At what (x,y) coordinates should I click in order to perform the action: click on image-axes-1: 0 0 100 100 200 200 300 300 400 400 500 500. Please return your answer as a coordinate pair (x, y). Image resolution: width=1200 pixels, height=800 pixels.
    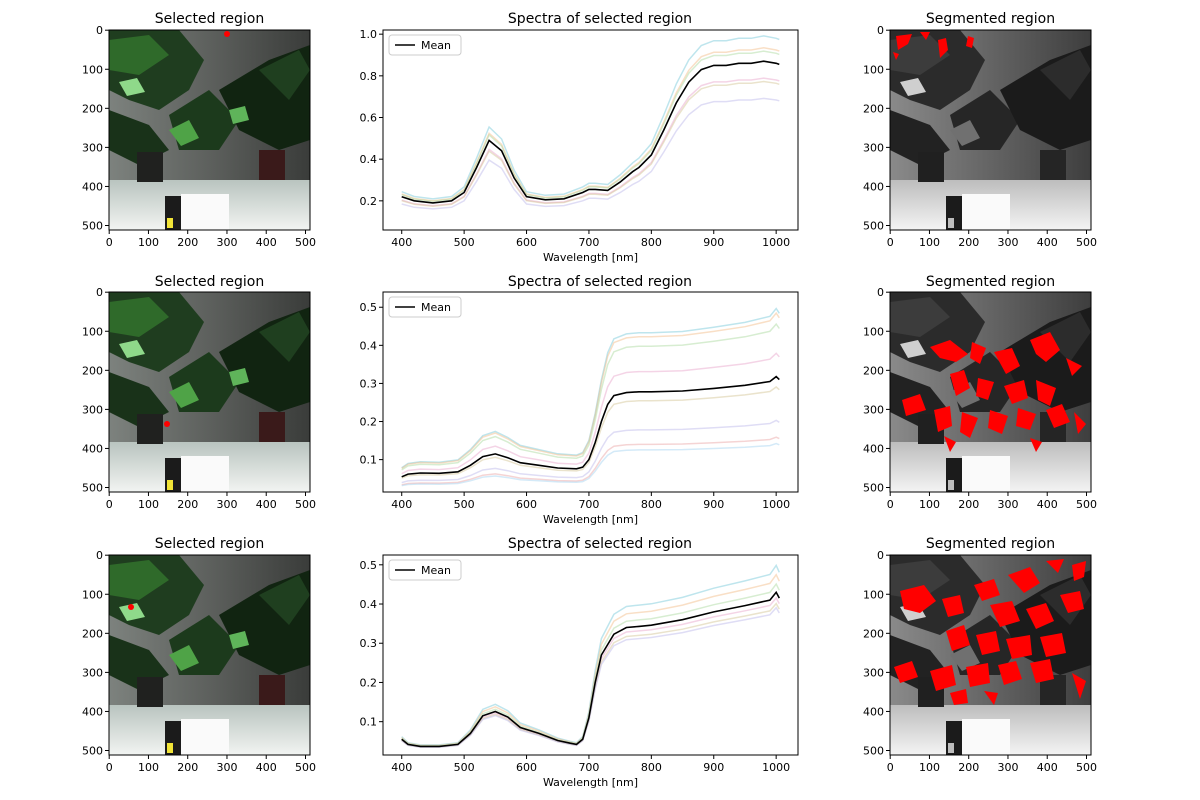
    Looking at the image, I should click on (199, 136).